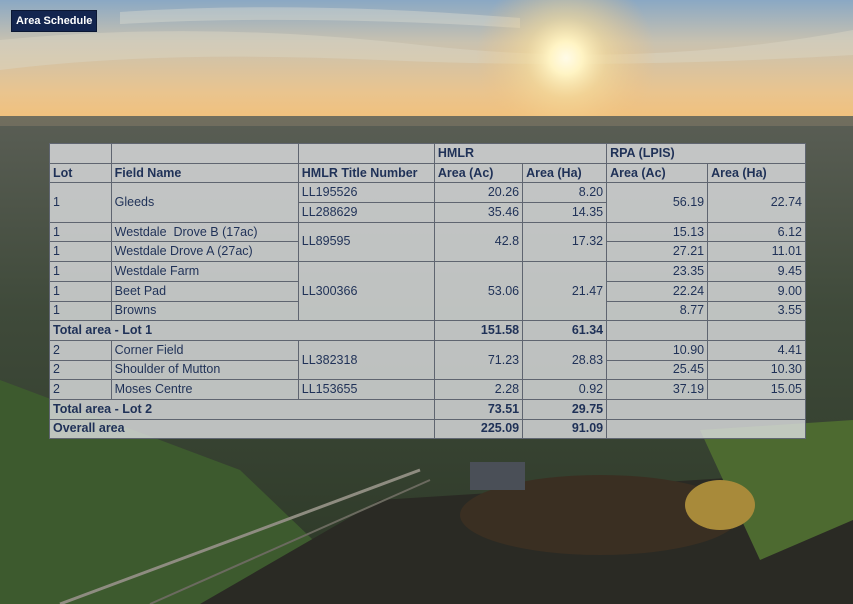 This screenshot has height=604, width=853. What do you see at coordinates (242, 429) in the screenshot?
I see `overall-label: Overall area` at bounding box center [242, 429].